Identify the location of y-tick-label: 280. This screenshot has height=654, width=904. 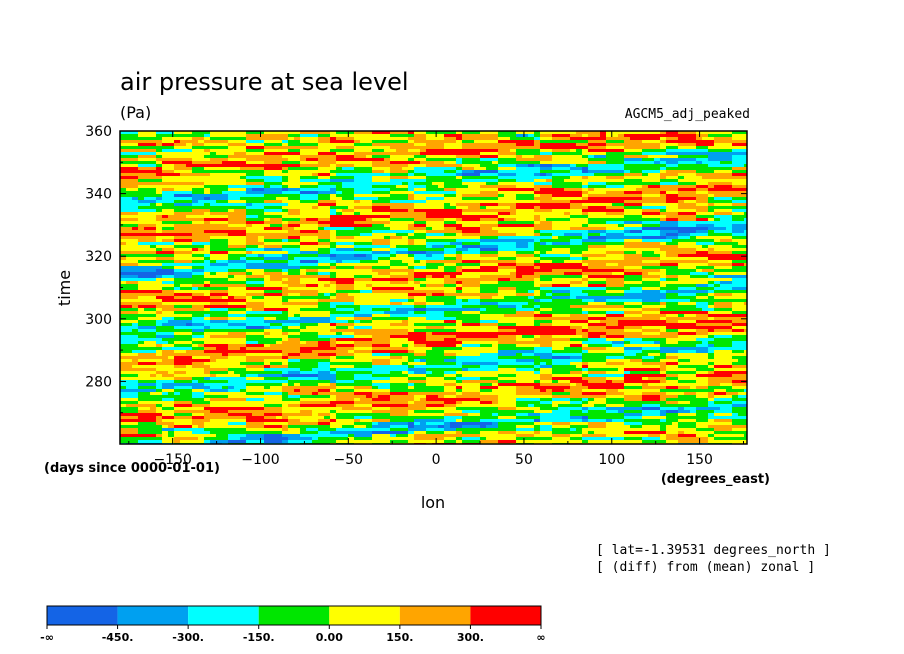
(98, 382).